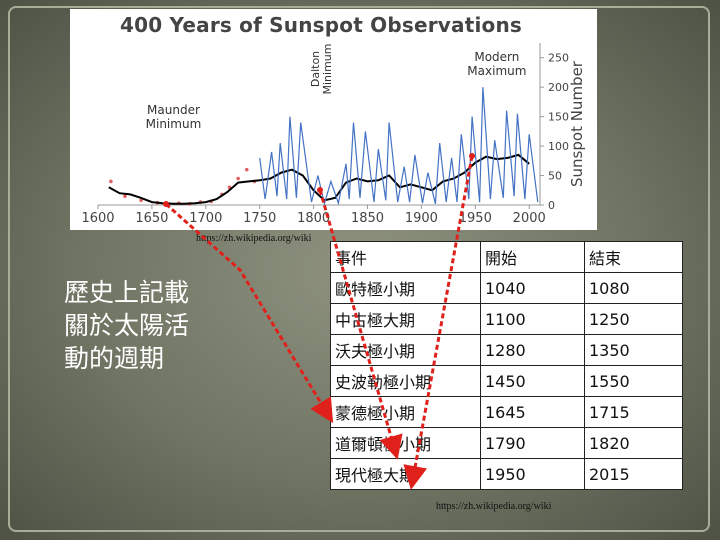  Describe the element at coordinates (532, 381) in the screenshot. I see `cell-start: 1450` at that location.